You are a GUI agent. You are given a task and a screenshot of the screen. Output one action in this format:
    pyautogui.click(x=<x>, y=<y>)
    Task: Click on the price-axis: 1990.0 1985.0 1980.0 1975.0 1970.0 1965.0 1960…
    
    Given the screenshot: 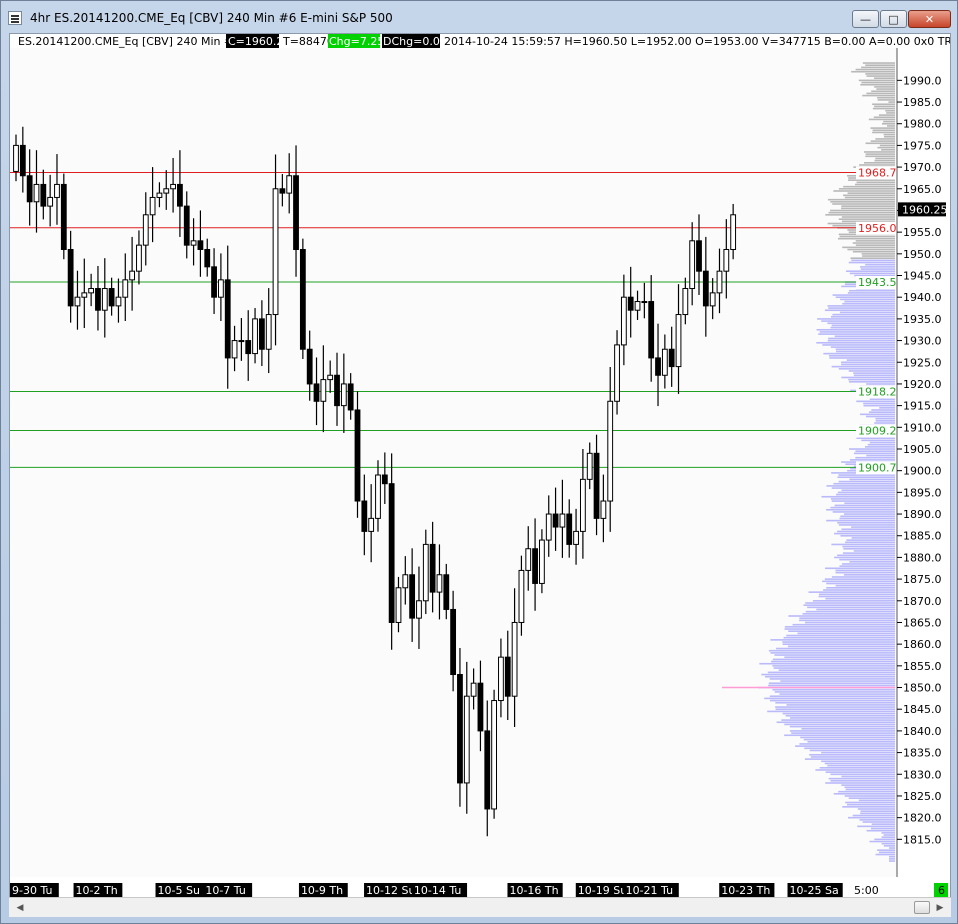 What is the action you would take?
    pyautogui.click(x=923, y=466)
    